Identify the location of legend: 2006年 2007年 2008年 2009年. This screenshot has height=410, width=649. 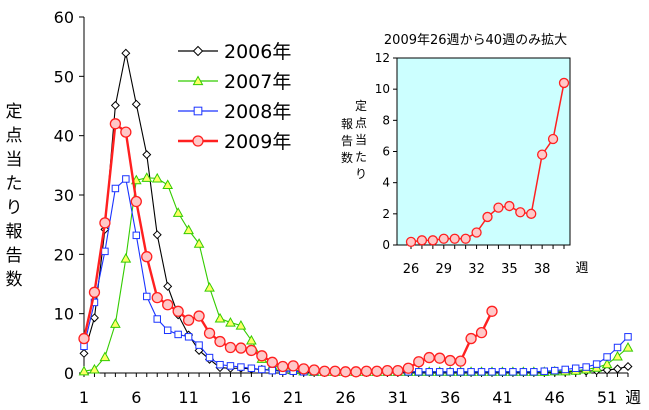
(234, 97).